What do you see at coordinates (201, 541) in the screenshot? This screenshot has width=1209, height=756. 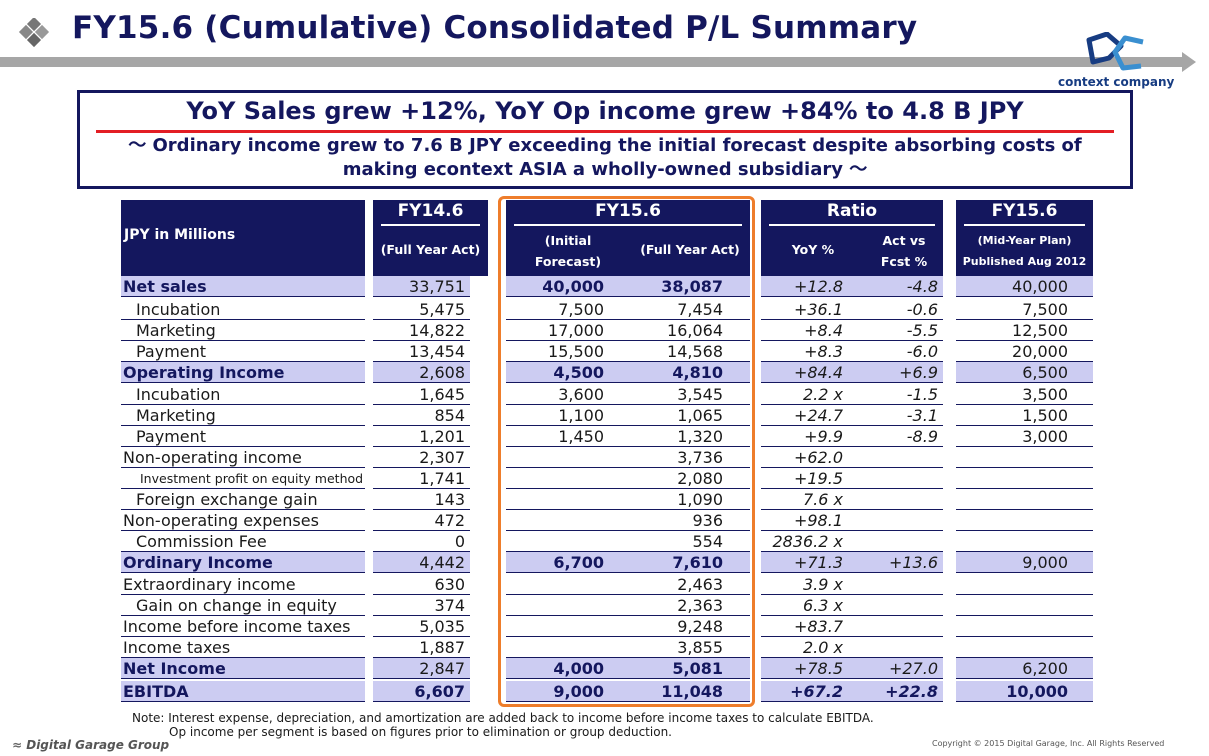 I see `row-label: Commission Fee` at bounding box center [201, 541].